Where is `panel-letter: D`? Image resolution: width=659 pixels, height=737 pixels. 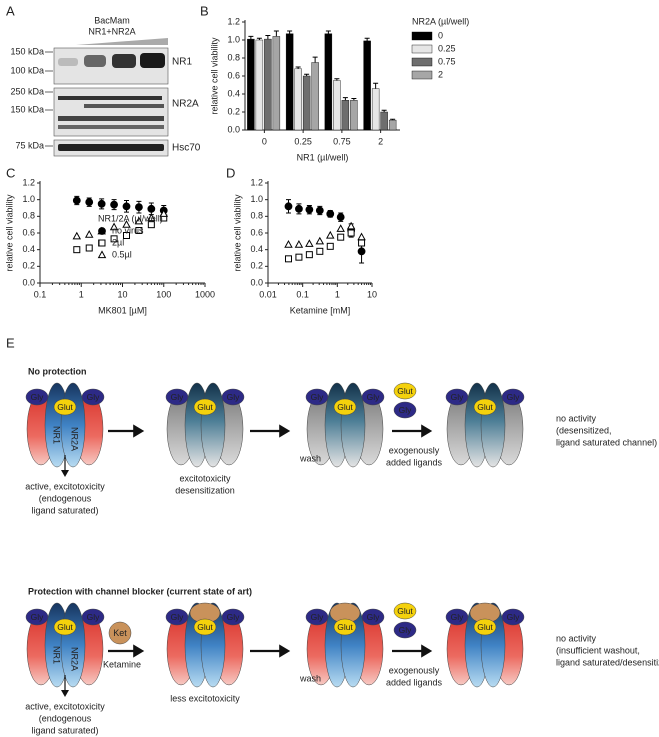 panel-letter: D is located at coordinates (230, 172).